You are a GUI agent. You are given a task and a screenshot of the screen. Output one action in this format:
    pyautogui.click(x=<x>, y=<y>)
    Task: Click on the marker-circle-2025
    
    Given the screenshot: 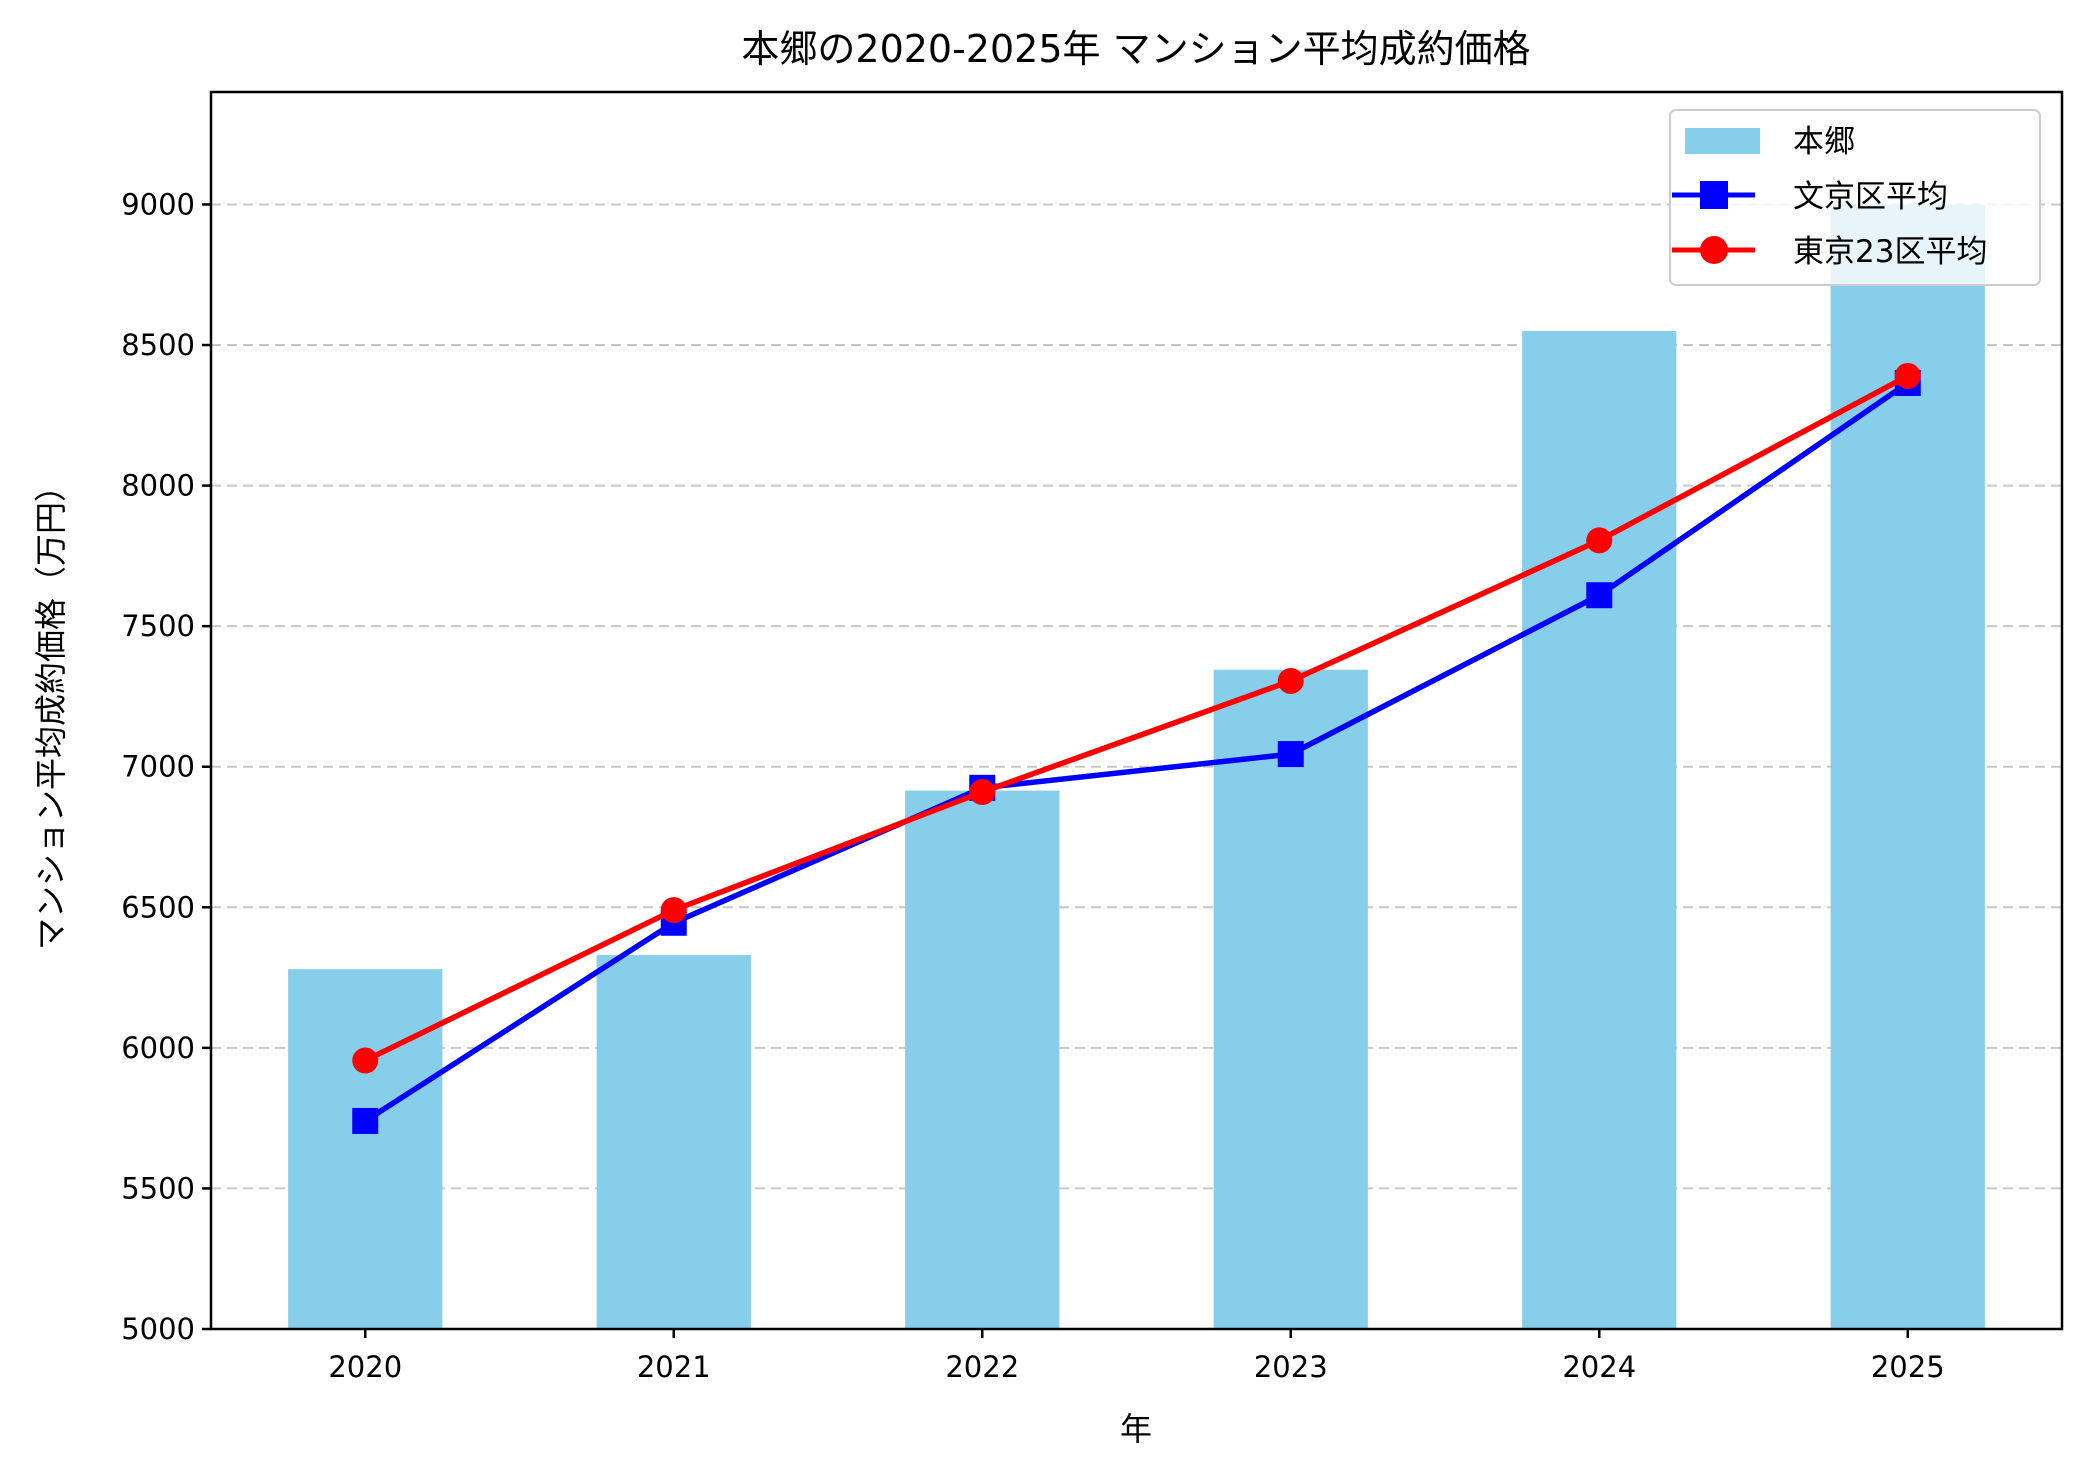 What is the action you would take?
    pyautogui.click(x=1907, y=375)
    